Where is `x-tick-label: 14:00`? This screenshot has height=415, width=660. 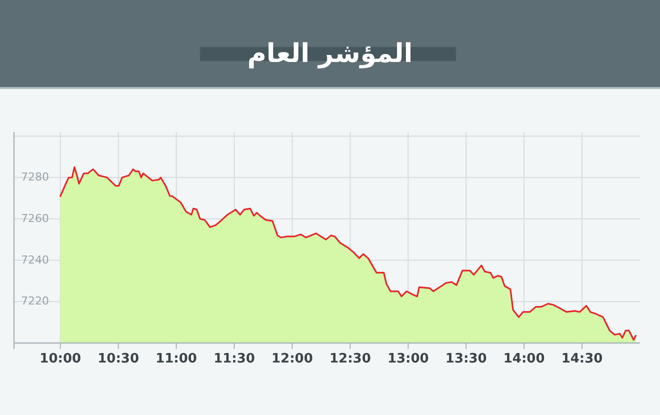 x-tick-label: 14:00 is located at coordinates (524, 359).